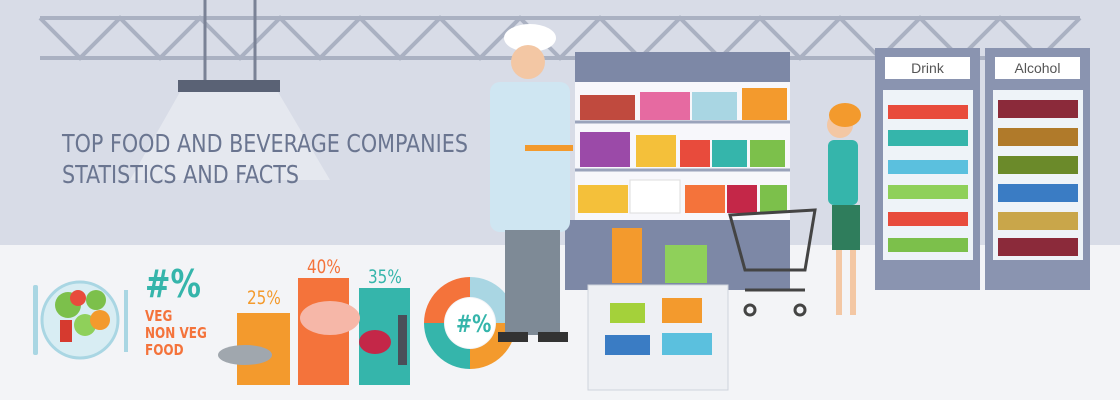  Describe the element at coordinates (173, 284) in the screenshot. I see `plate-stat-value: #%` at that location.